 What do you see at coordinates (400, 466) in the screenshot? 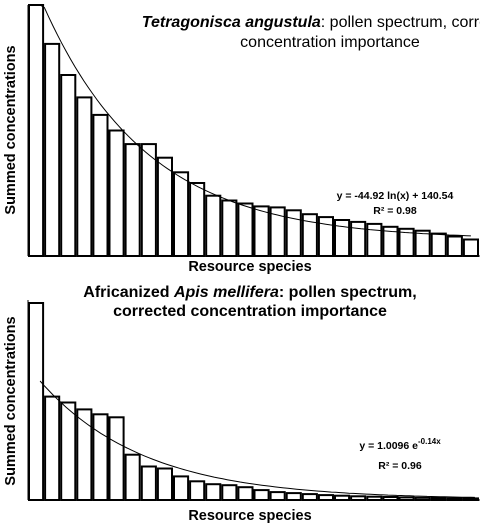
I see `bottom-r-squared: R² = 0.96` at bounding box center [400, 466].